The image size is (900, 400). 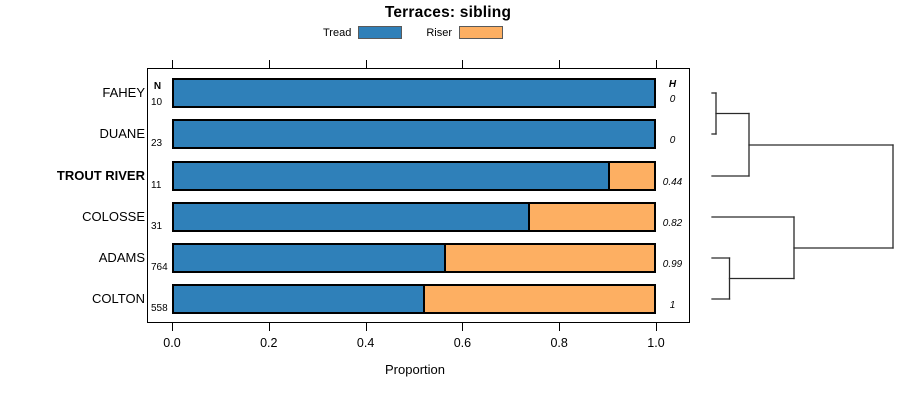 What do you see at coordinates (337, 32) in the screenshot?
I see `legend-label-tread: Tread` at bounding box center [337, 32].